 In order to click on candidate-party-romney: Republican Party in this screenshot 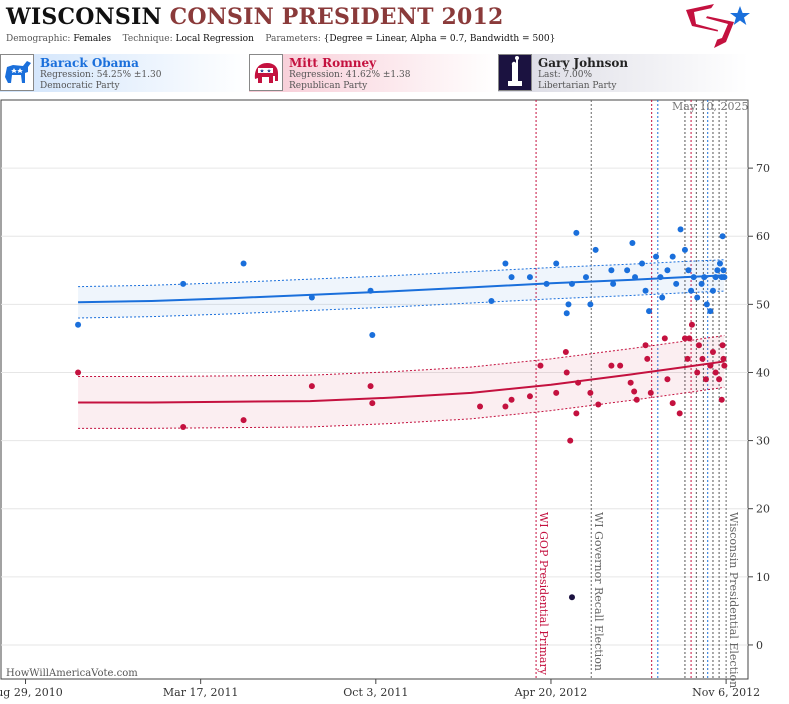, I will do `click(328, 86)`.